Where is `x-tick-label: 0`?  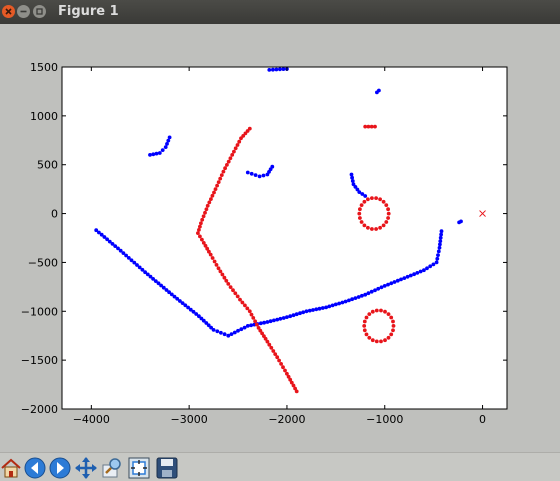
x-tick-label: 0 is located at coordinates (482, 419).